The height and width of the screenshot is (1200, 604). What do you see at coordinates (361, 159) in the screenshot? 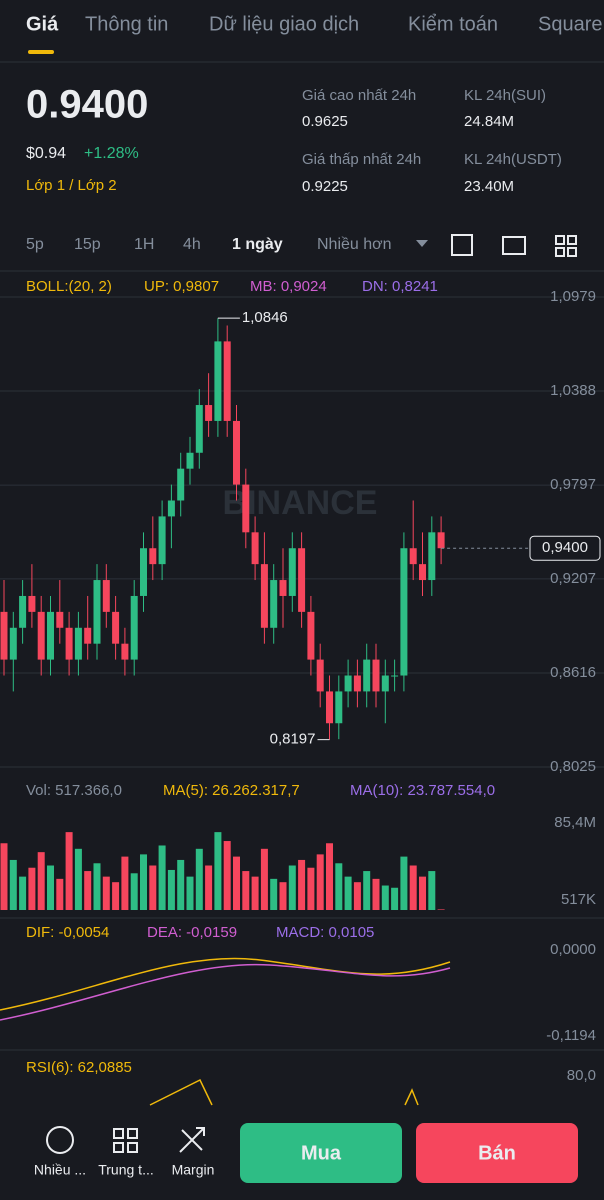
I see `stat-label: Giá thấp nhất 24h` at bounding box center [361, 159].